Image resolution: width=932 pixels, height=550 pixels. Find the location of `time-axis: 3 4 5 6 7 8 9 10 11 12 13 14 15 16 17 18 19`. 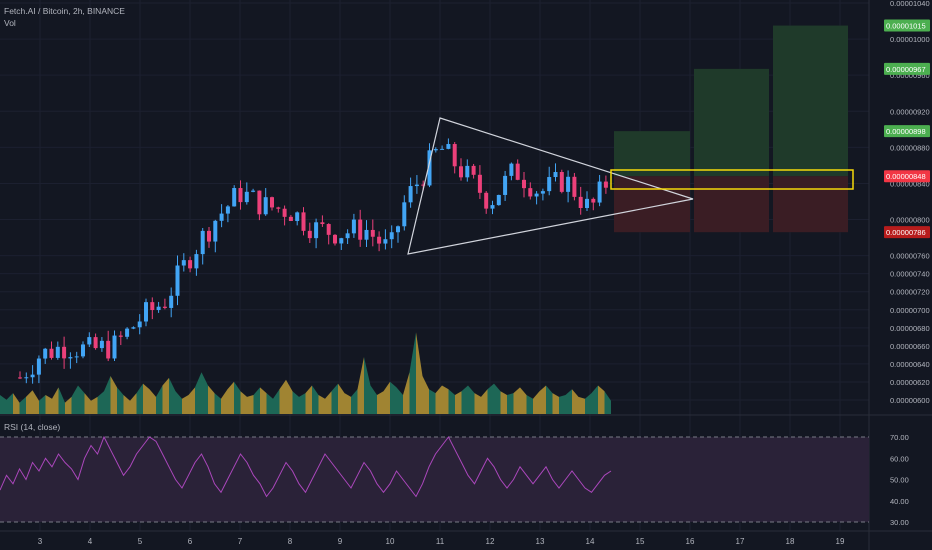

time-axis: 3 4 5 6 7 8 9 10 11 12 13 14 15 16 17 18 19 is located at coordinates (441, 541).